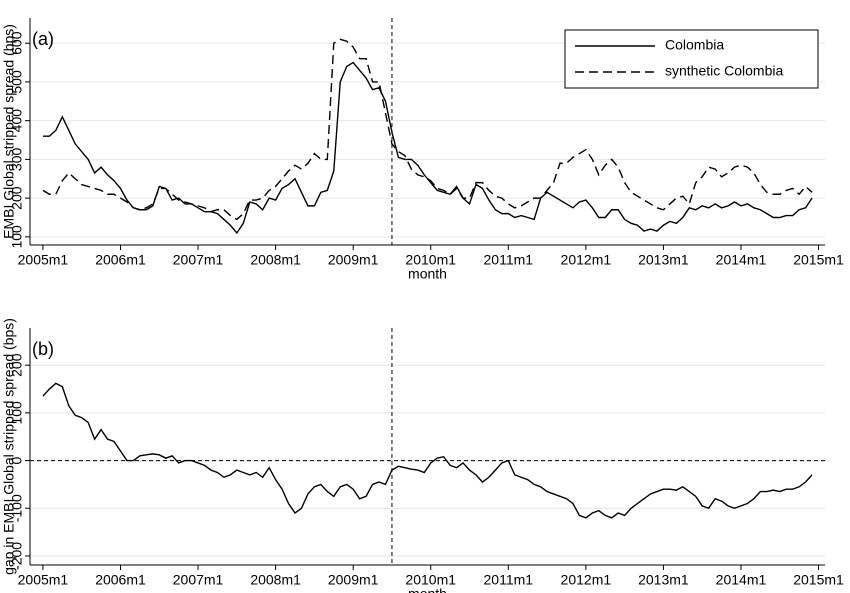 The height and width of the screenshot is (593, 850). Describe the element at coordinates (17, 159) in the screenshot. I see `y-tick-label: 300` at that location.